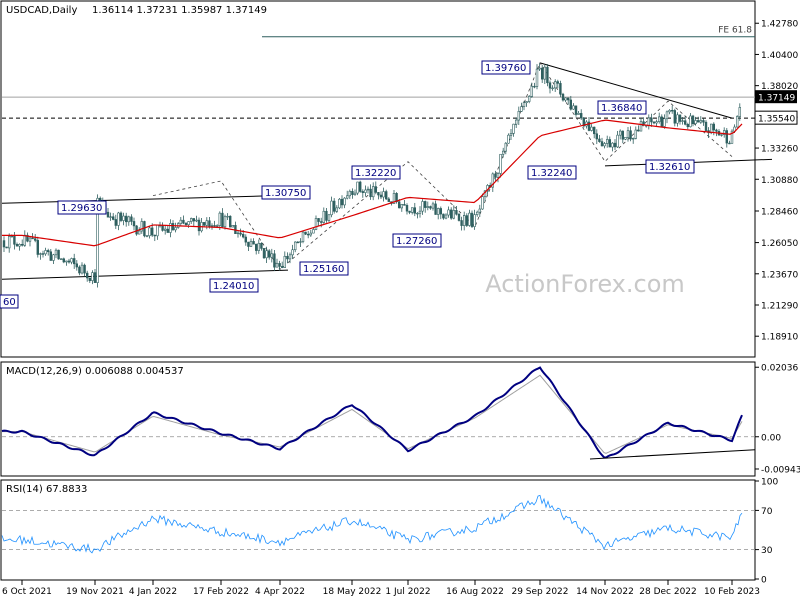 Image resolution: width=800 pixels, height=600 pixels. I want to click on macd-tick-label: 0.02036, so click(779, 369).